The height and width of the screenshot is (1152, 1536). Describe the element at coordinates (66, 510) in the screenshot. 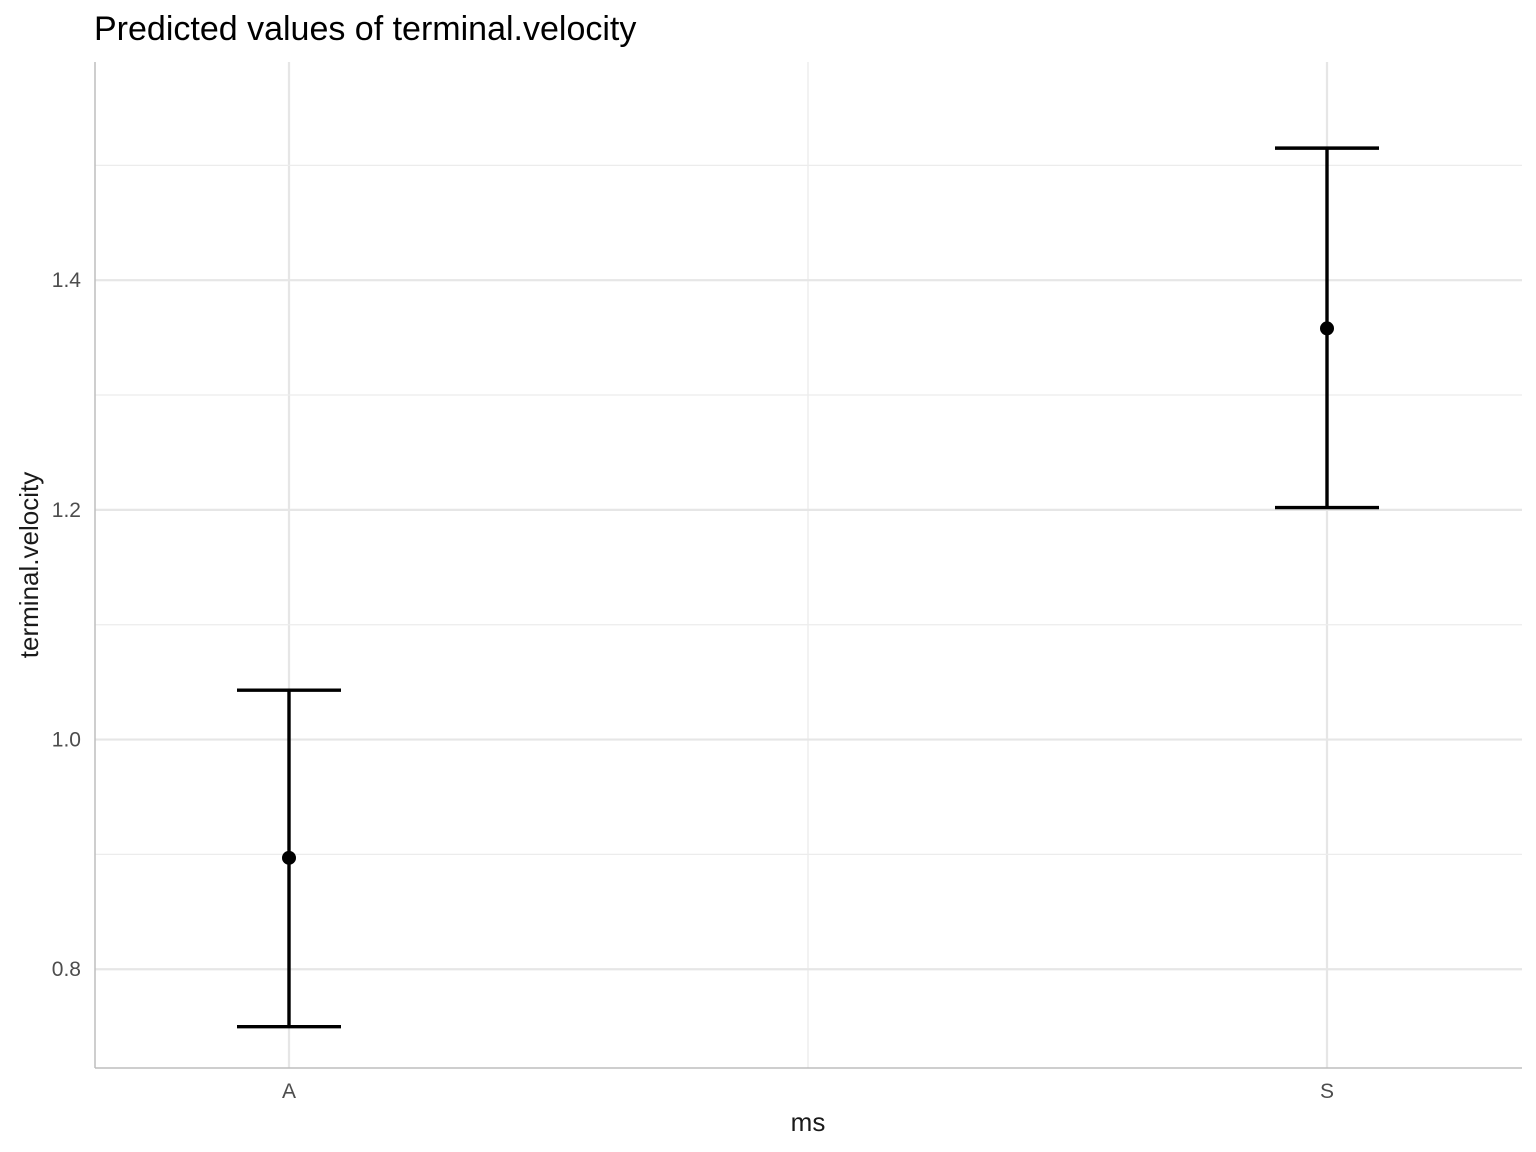

I see `y-tick-label: 1.2` at that location.